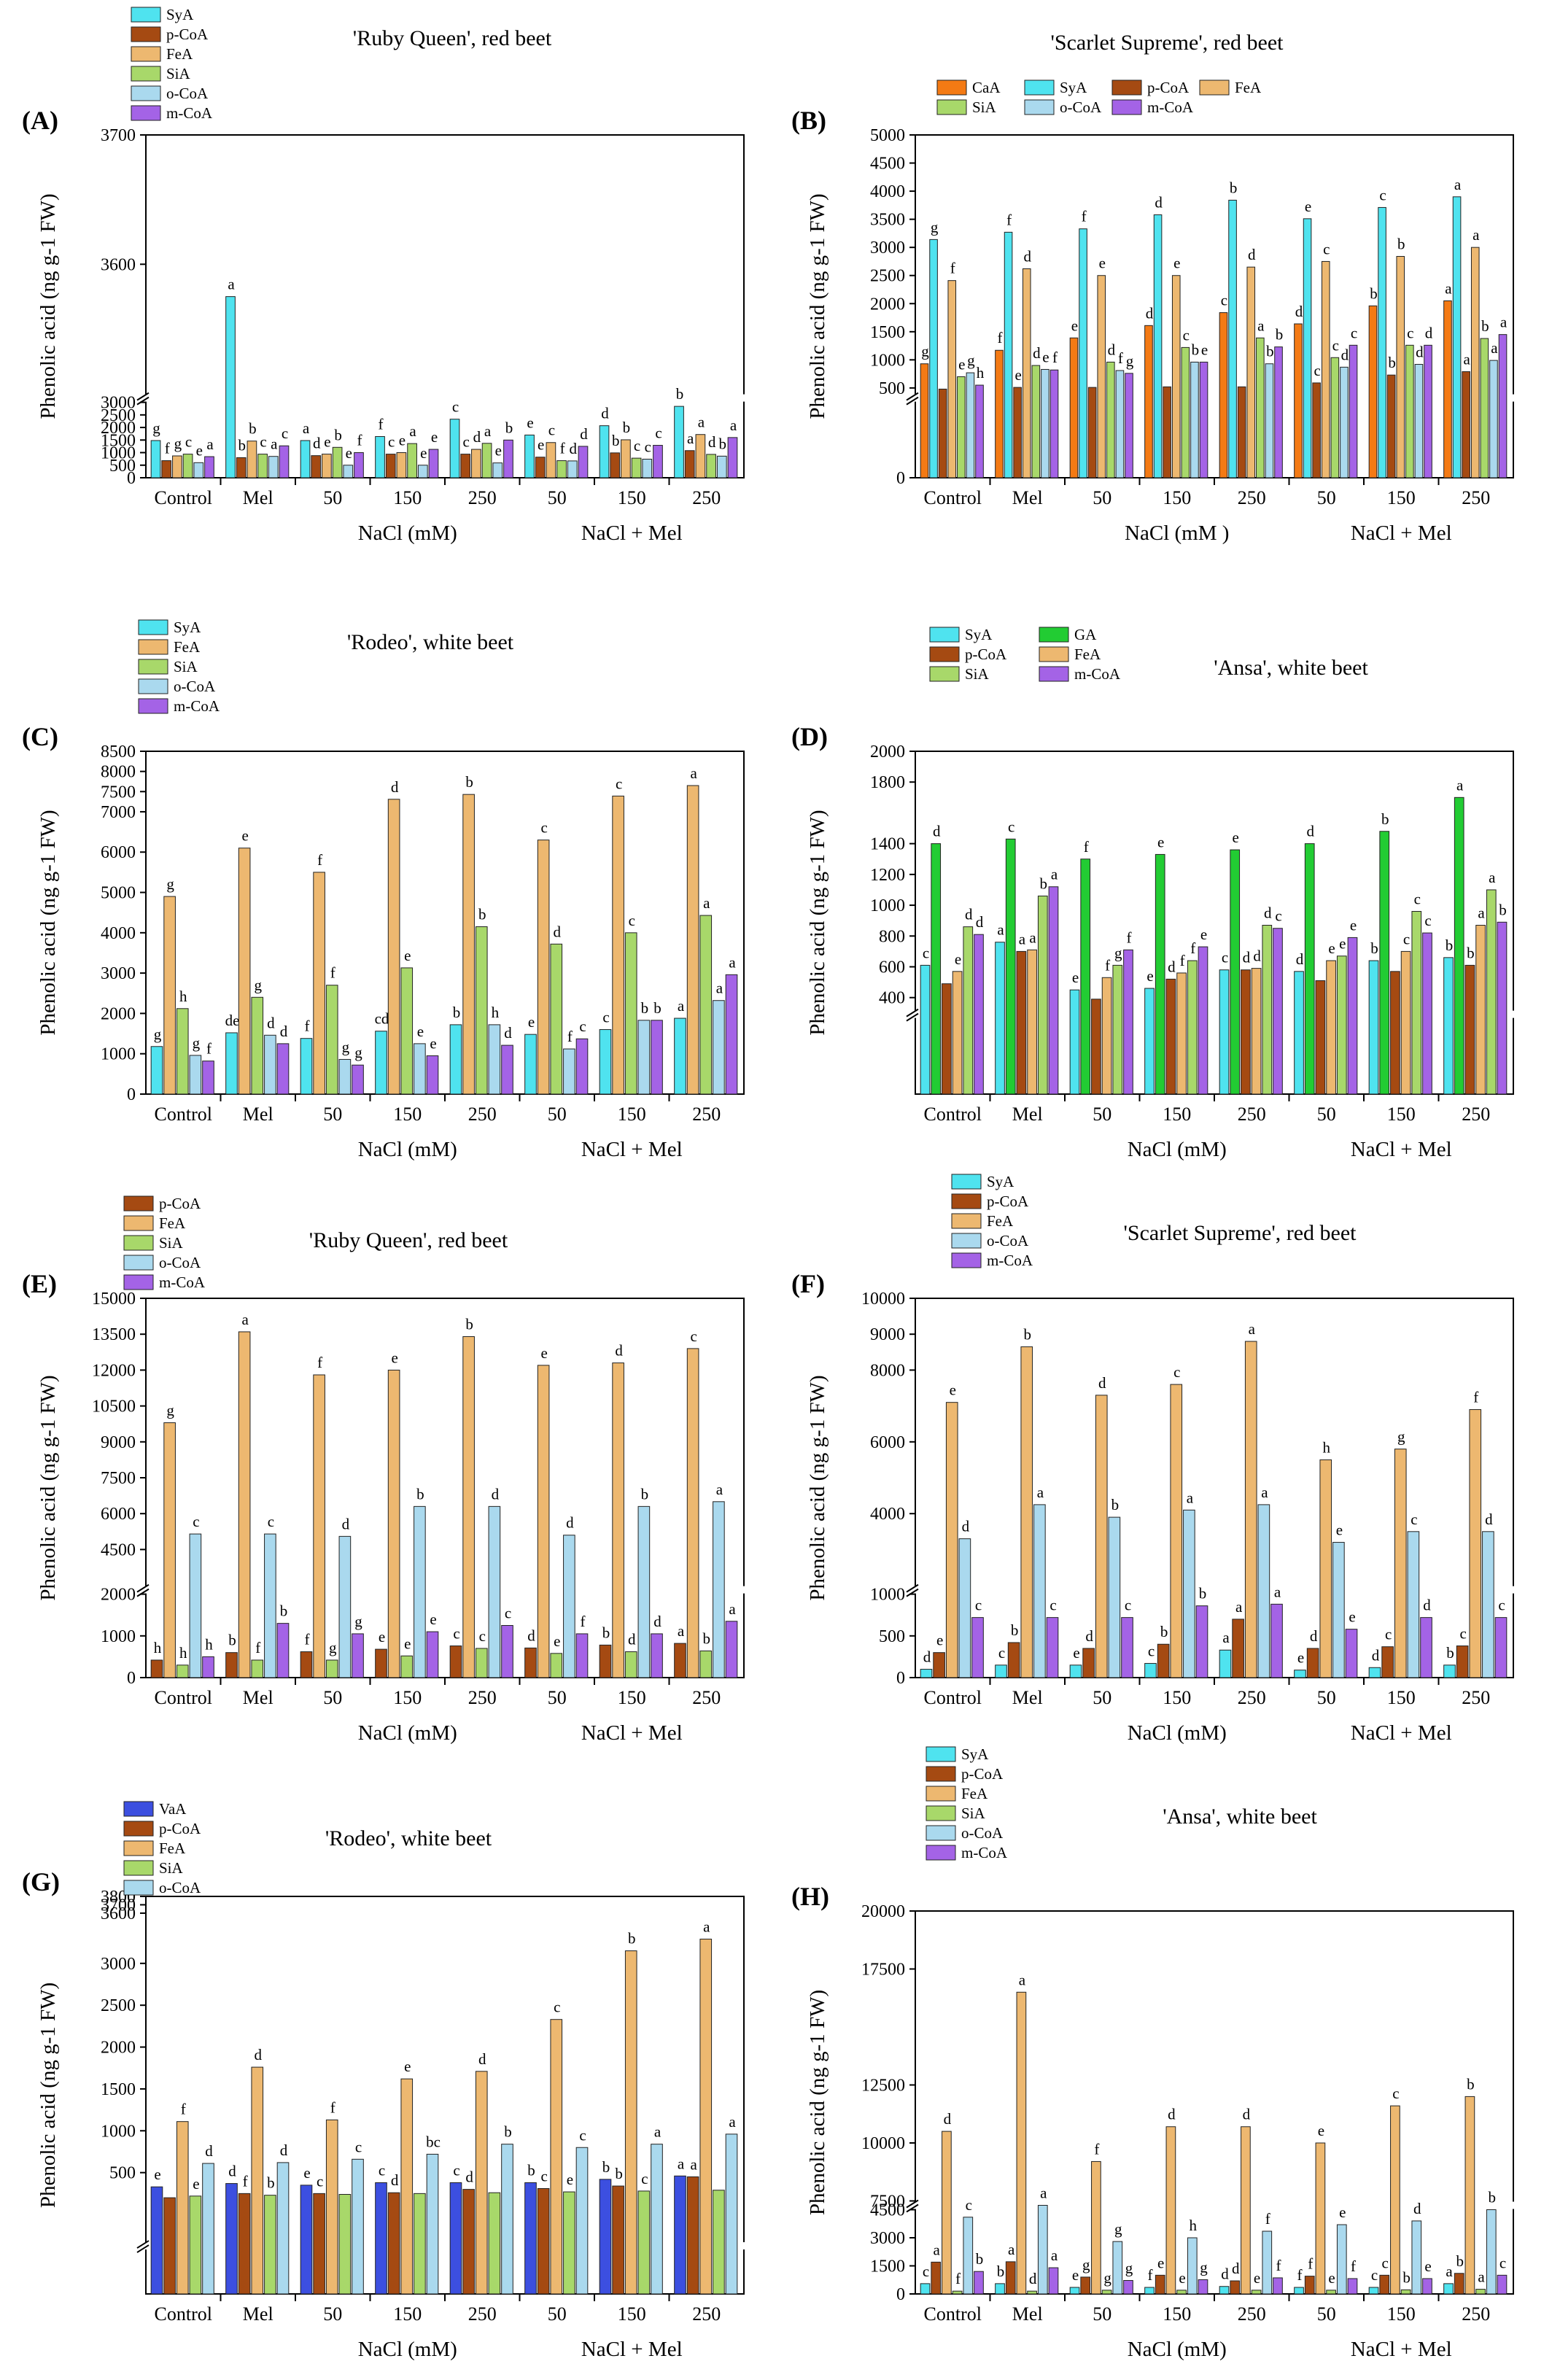  I want to click on bar-CaA, so click(1373, 391).